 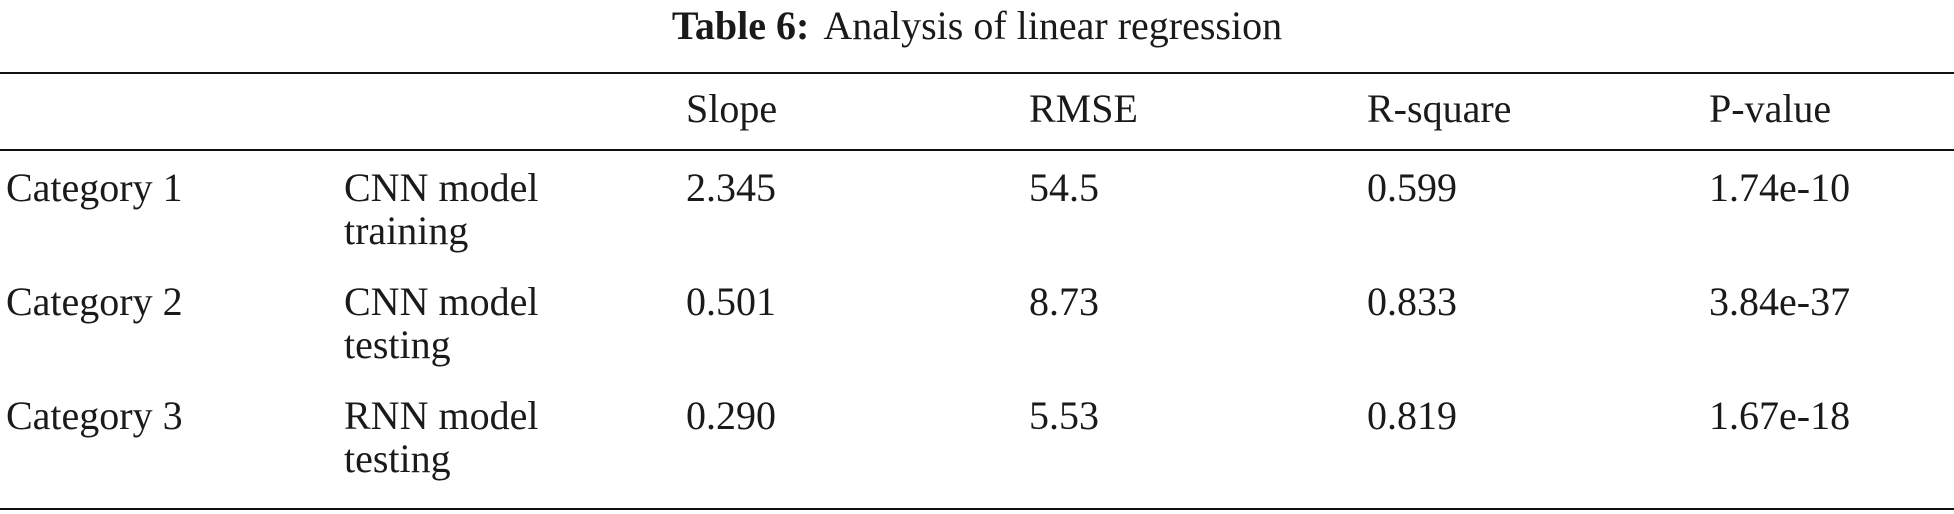 What do you see at coordinates (1439, 108) in the screenshot?
I see `header-r-square: R-square` at bounding box center [1439, 108].